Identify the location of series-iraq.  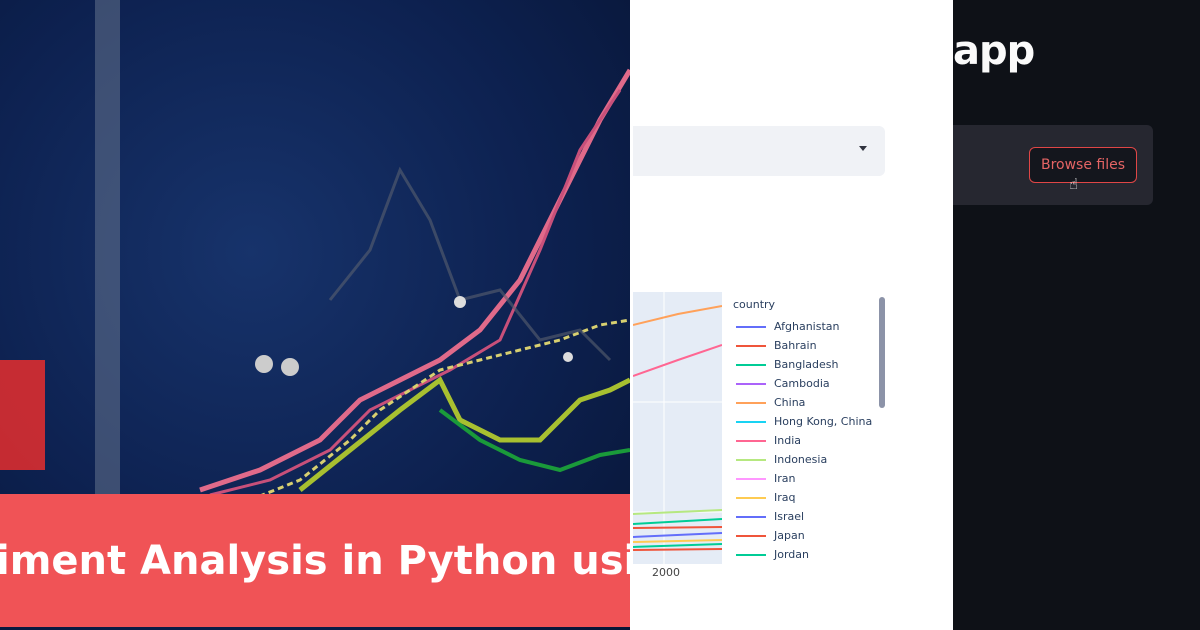
(677, 541).